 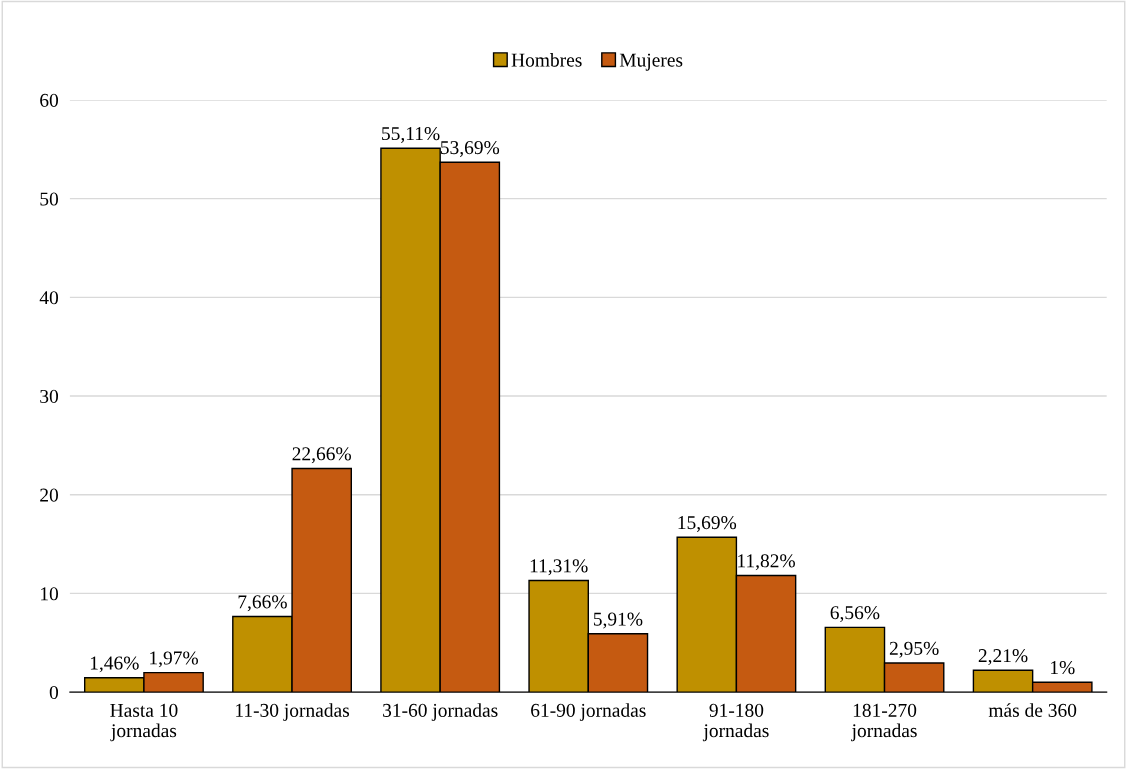 What do you see at coordinates (54, 692) in the screenshot?
I see `y-tick-label: 0` at bounding box center [54, 692].